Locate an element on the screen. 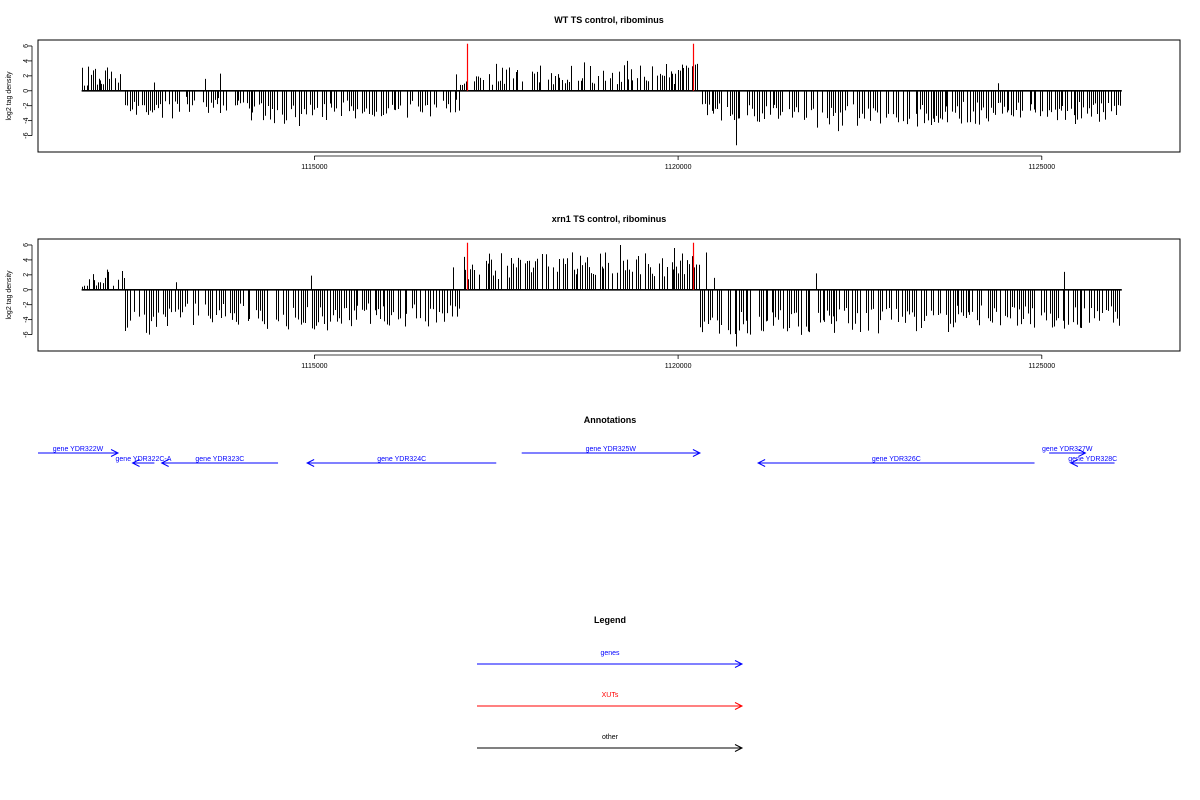  gene-feature: gene YDR325W is located at coordinates (611, 451).